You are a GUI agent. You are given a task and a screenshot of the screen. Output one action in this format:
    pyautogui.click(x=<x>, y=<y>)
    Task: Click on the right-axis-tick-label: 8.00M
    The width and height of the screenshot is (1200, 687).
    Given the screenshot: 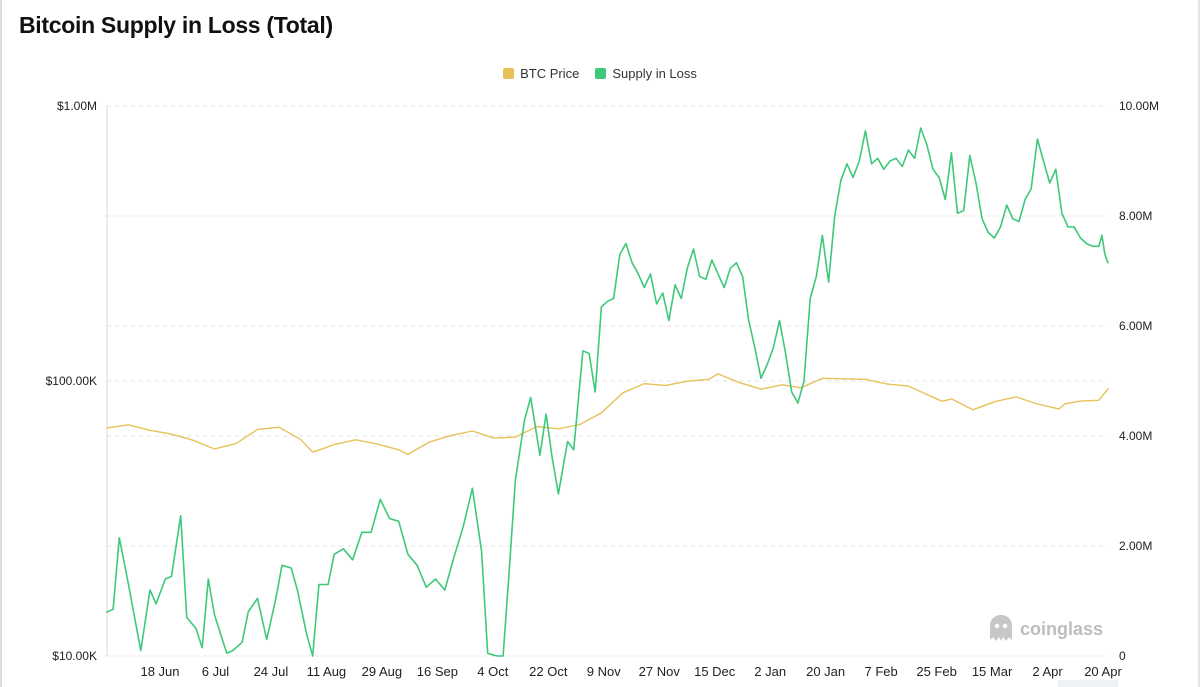 What is the action you would take?
    pyautogui.click(x=1135, y=216)
    